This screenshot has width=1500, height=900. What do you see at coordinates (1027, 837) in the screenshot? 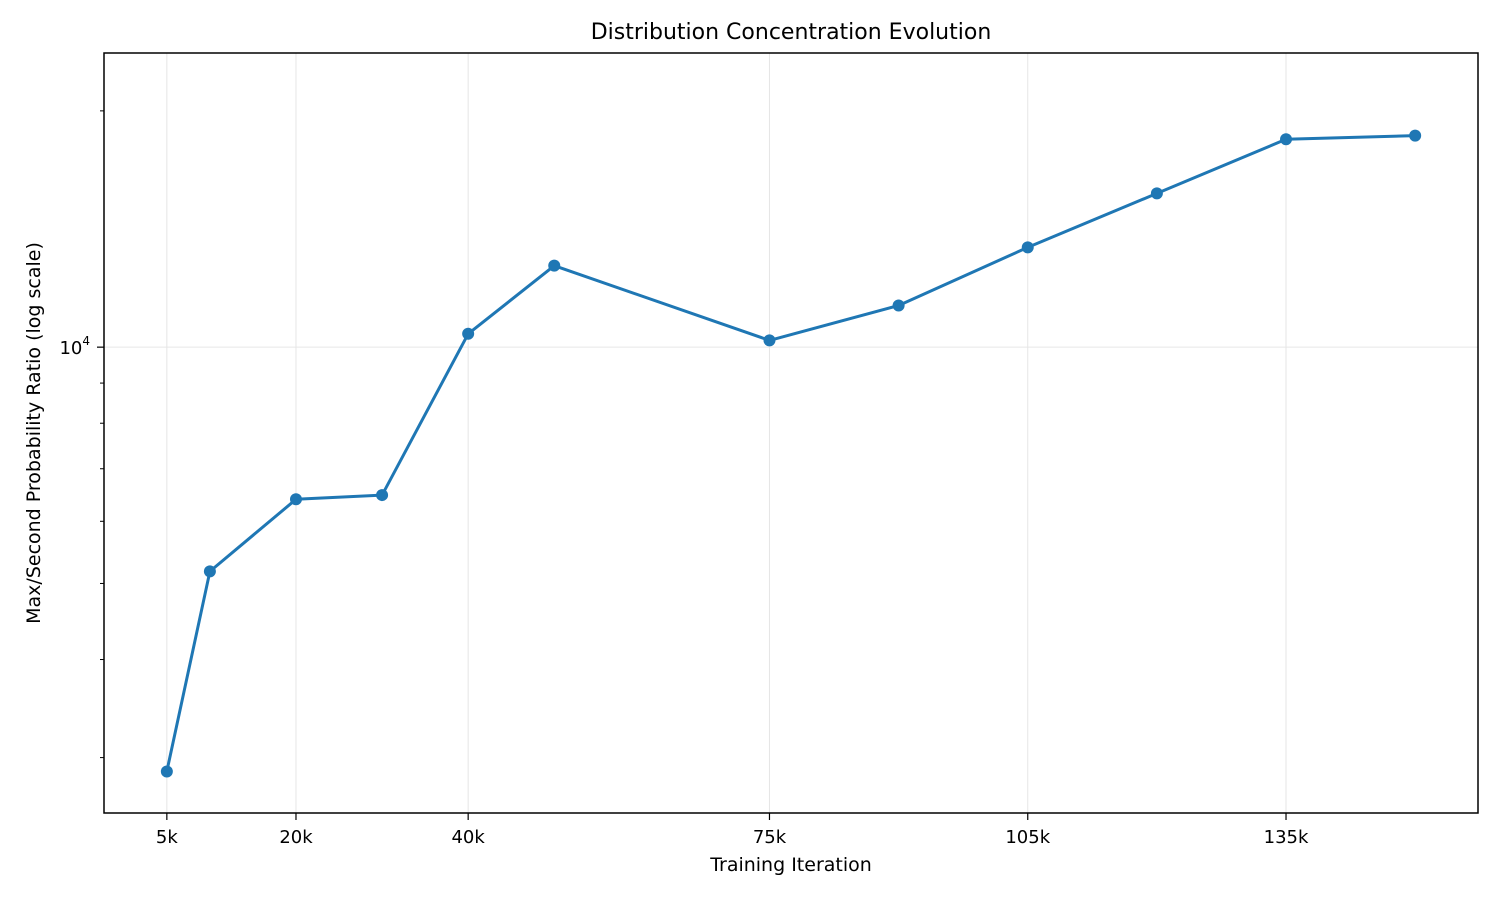
I see `x-tick-label: 105k` at bounding box center [1027, 837].